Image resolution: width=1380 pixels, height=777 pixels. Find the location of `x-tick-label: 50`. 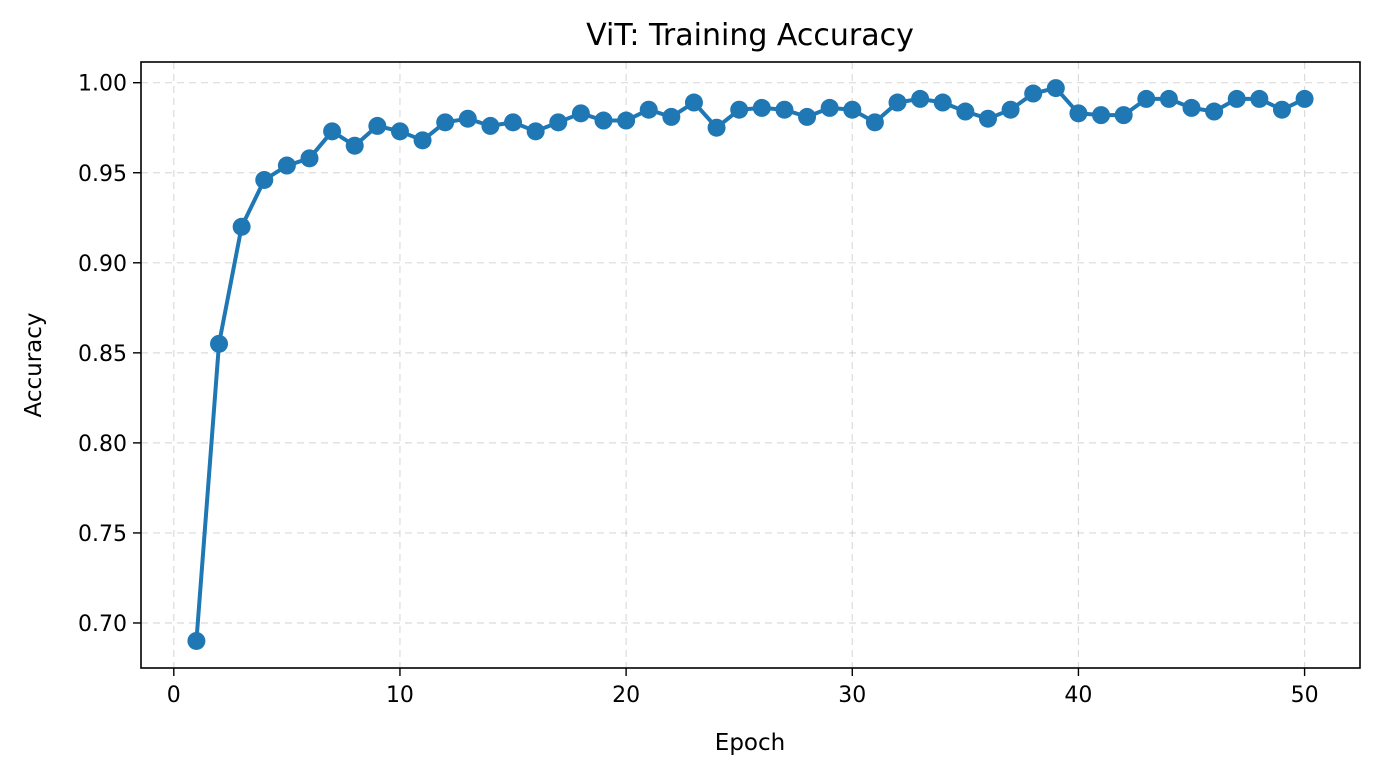

x-tick-label: 50 is located at coordinates (1305, 695).